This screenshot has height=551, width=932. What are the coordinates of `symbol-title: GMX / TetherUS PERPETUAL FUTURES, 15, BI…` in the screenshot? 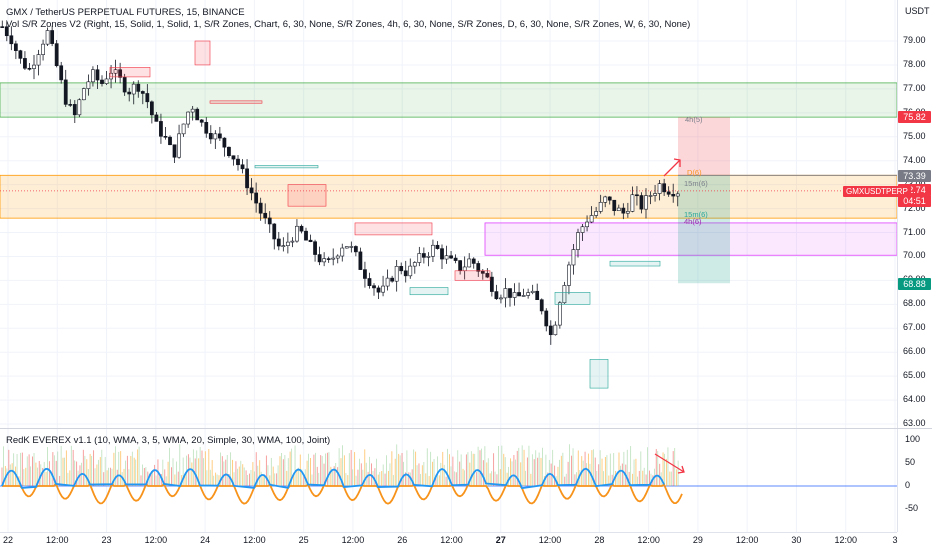 It's located at (125, 12).